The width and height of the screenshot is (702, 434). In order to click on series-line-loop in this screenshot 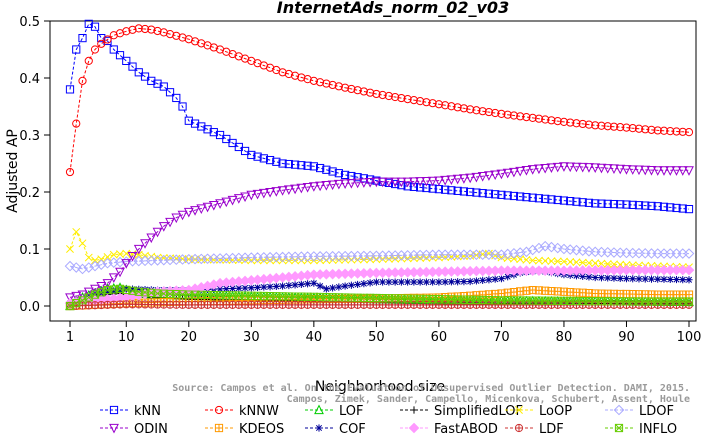, I will do `click(379, 249)`.